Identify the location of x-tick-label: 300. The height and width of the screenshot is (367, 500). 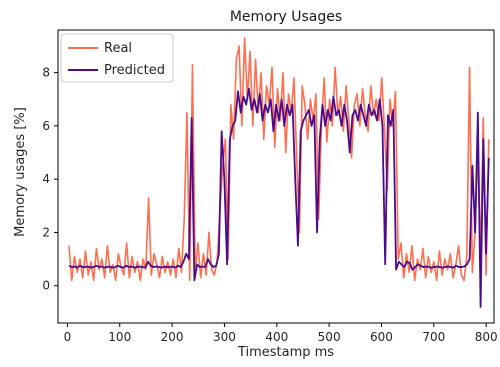
(224, 337).